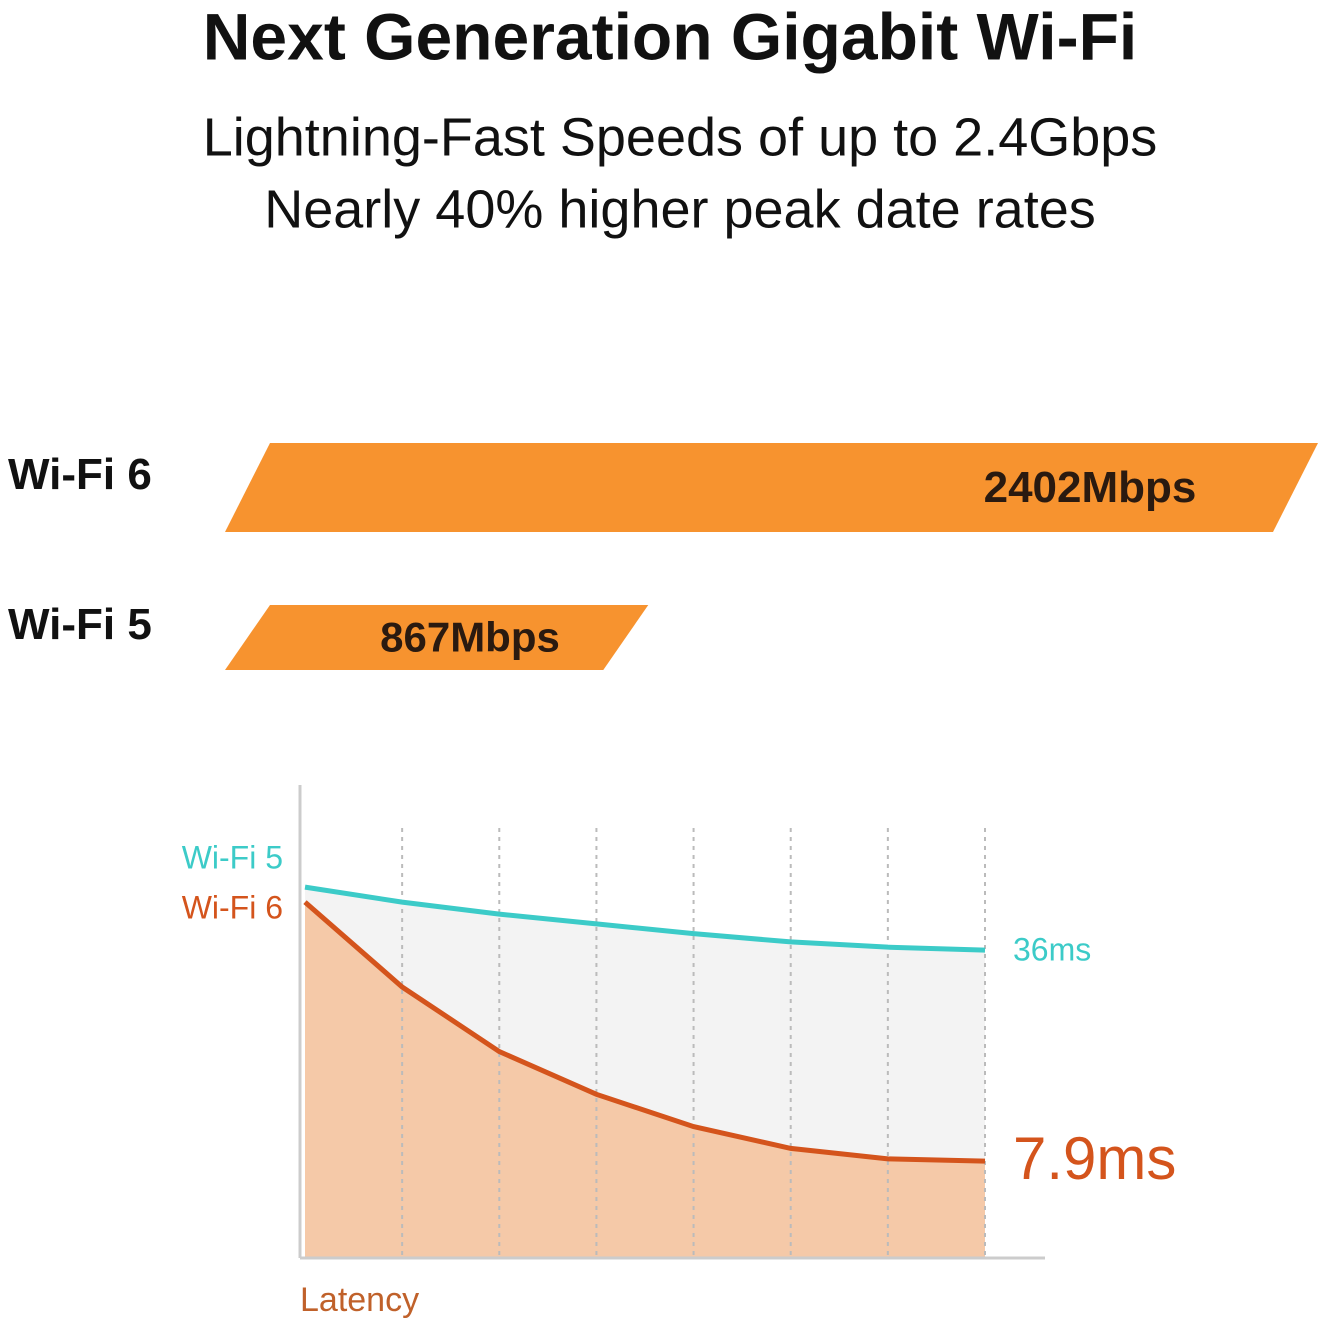 The height and width of the screenshot is (1332, 1340). Describe the element at coordinates (680, 209) in the screenshot. I see `subtitle: Nearly 40% higher peak date rates` at that location.